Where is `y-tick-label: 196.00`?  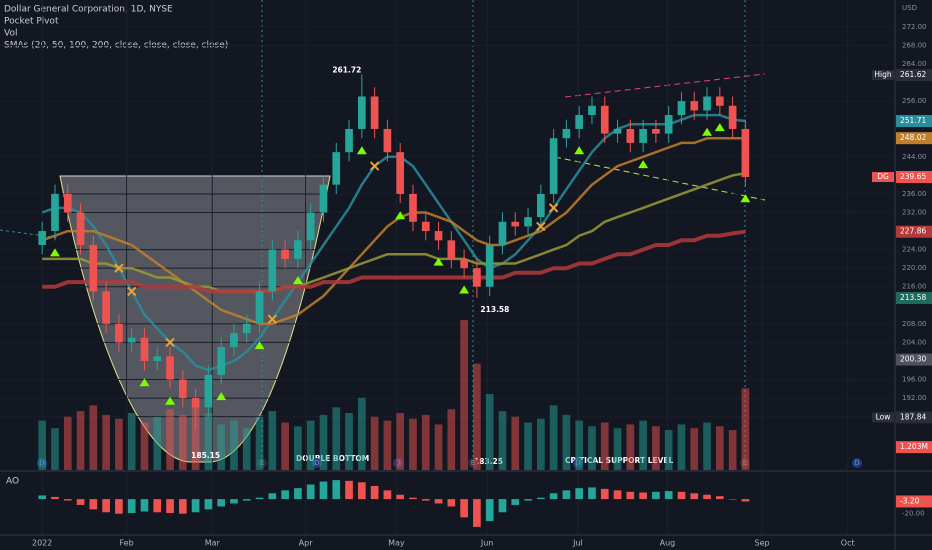
y-tick-label: 196.00 is located at coordinates (914, 380).